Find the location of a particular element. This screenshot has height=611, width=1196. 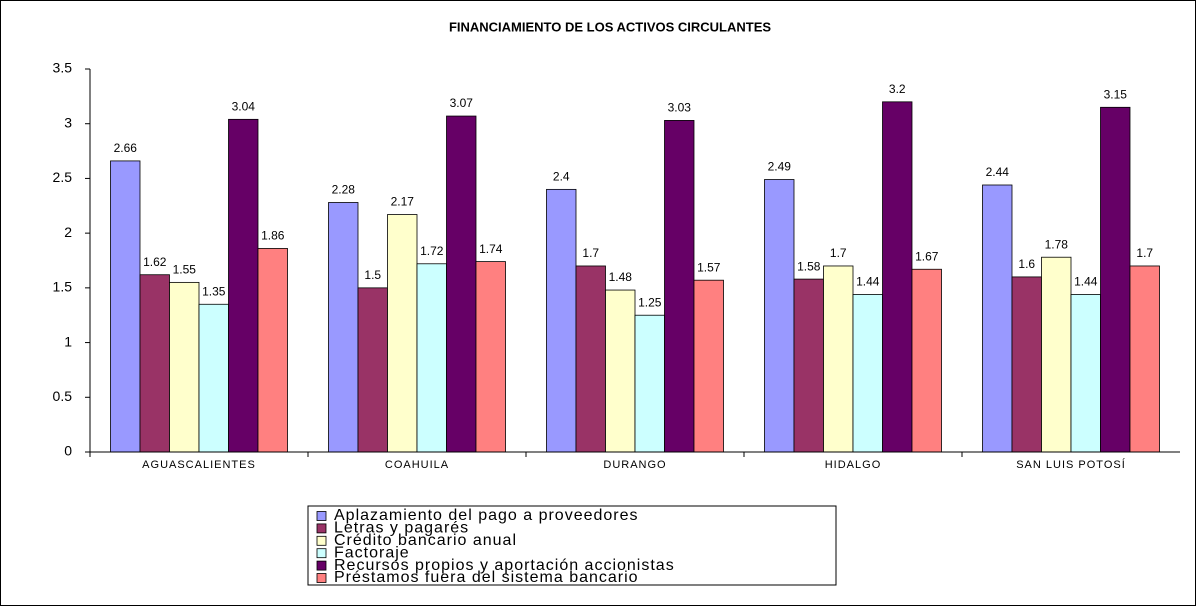

value-label: 1.35 is located at coordinates (214, 291).